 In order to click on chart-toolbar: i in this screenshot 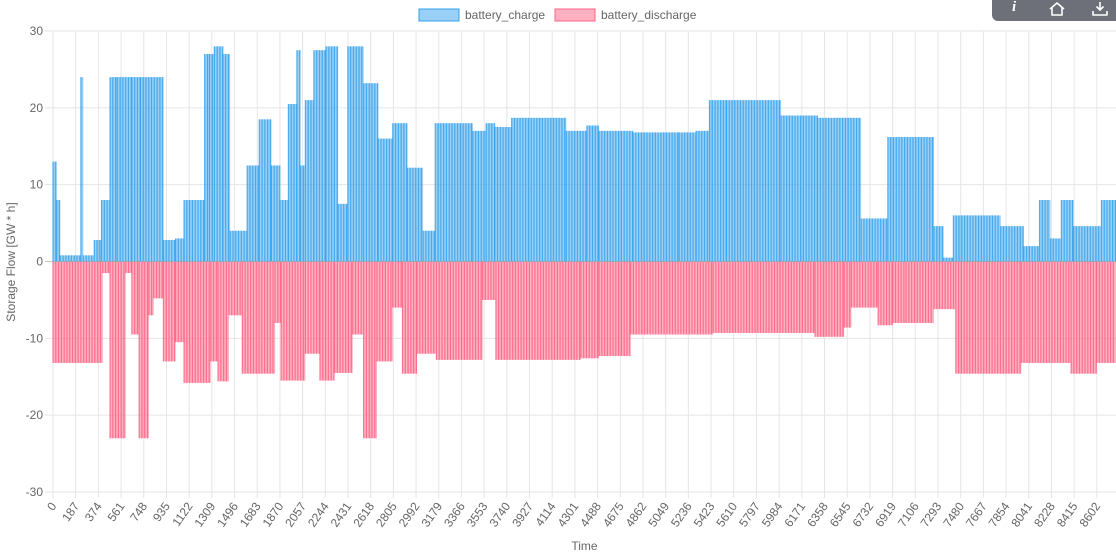, I will do `click(1054, 10)`.